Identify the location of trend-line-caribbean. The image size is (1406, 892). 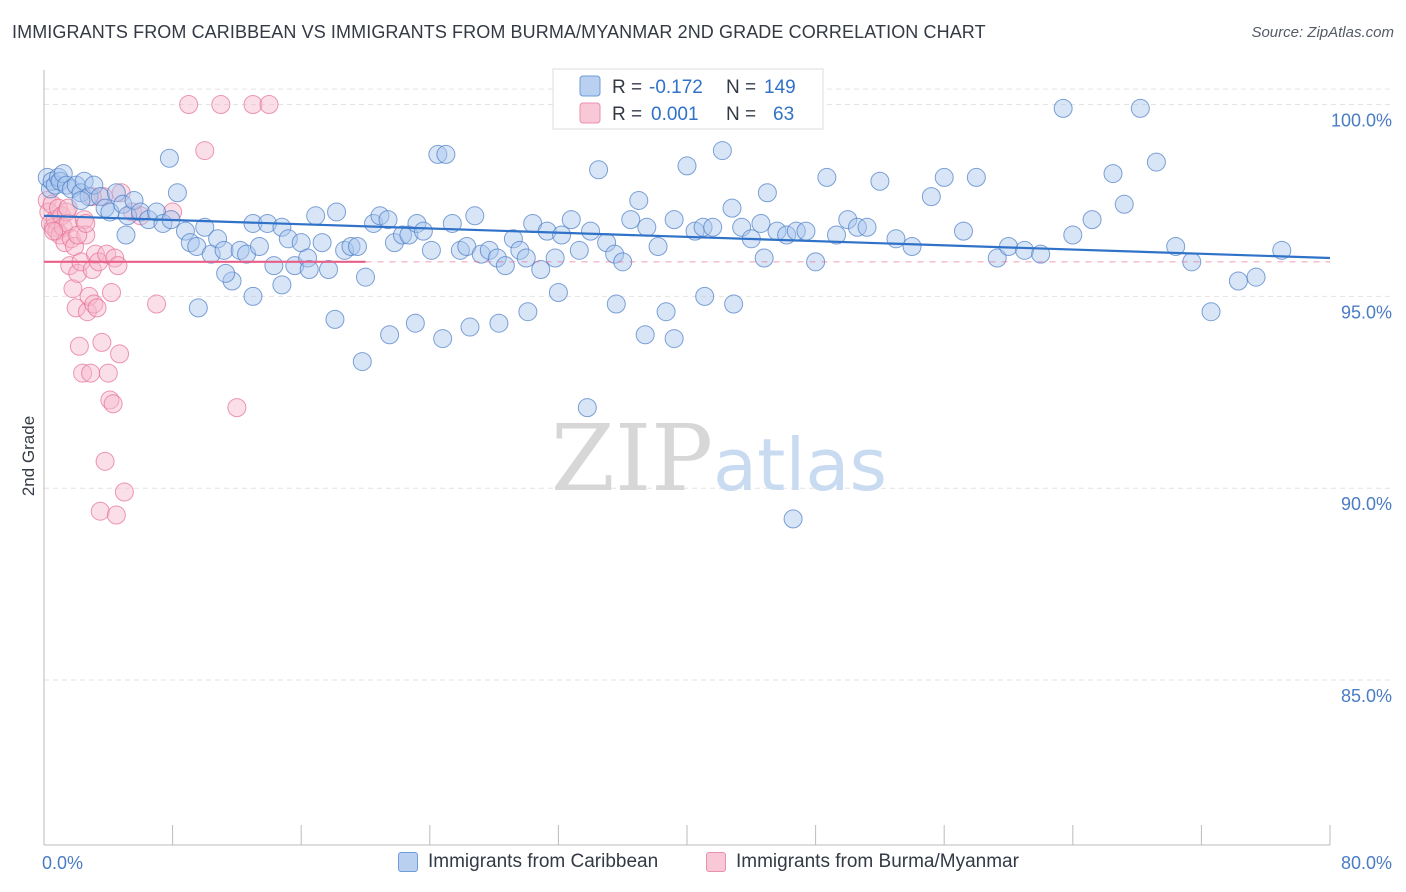
(687, 237).